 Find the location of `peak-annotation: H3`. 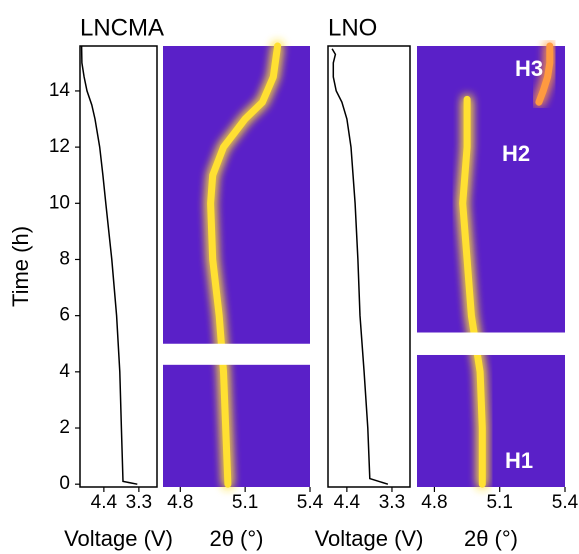

peak-annotation: H3 is located at coordinates (529, 68).